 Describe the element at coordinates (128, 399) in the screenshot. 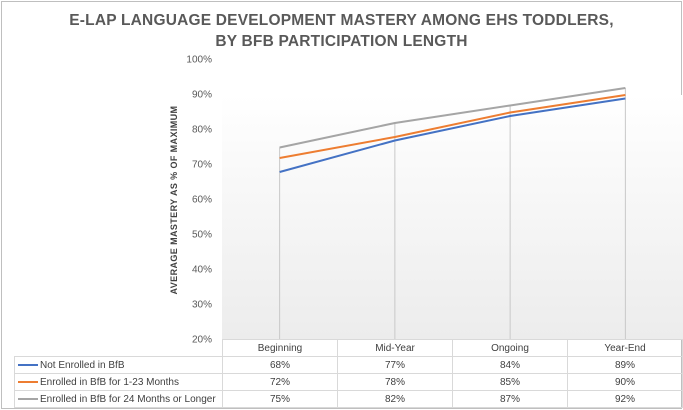

I see `series-name: Enrolled in BfB for 24 Months or Longer` at that location.